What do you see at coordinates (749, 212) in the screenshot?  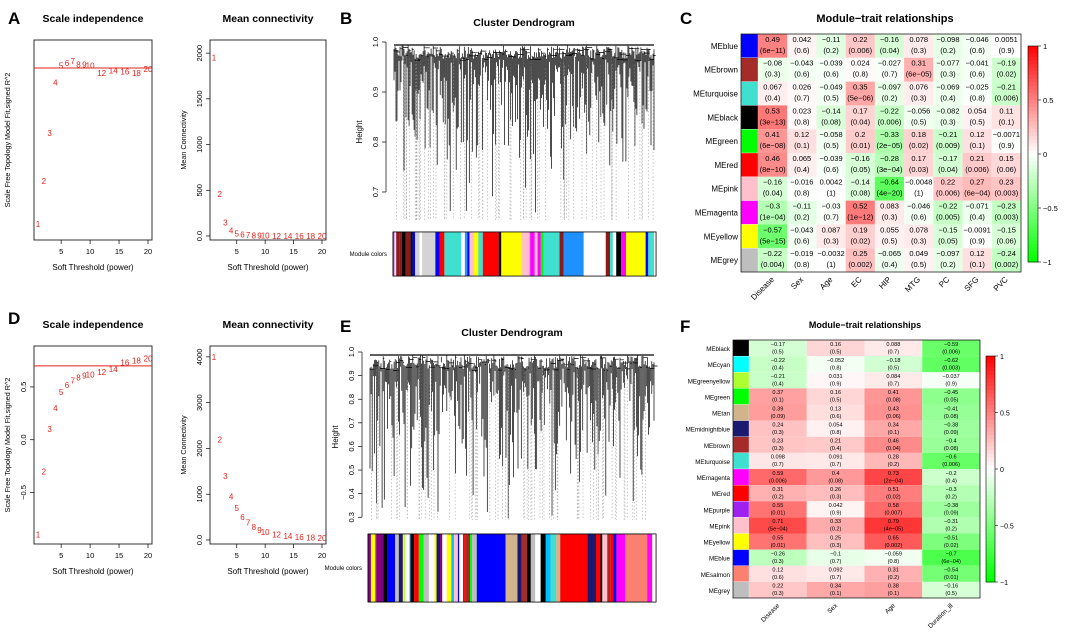 I see `c-heatmap-row-swatch` at bounding box center [749, 212].